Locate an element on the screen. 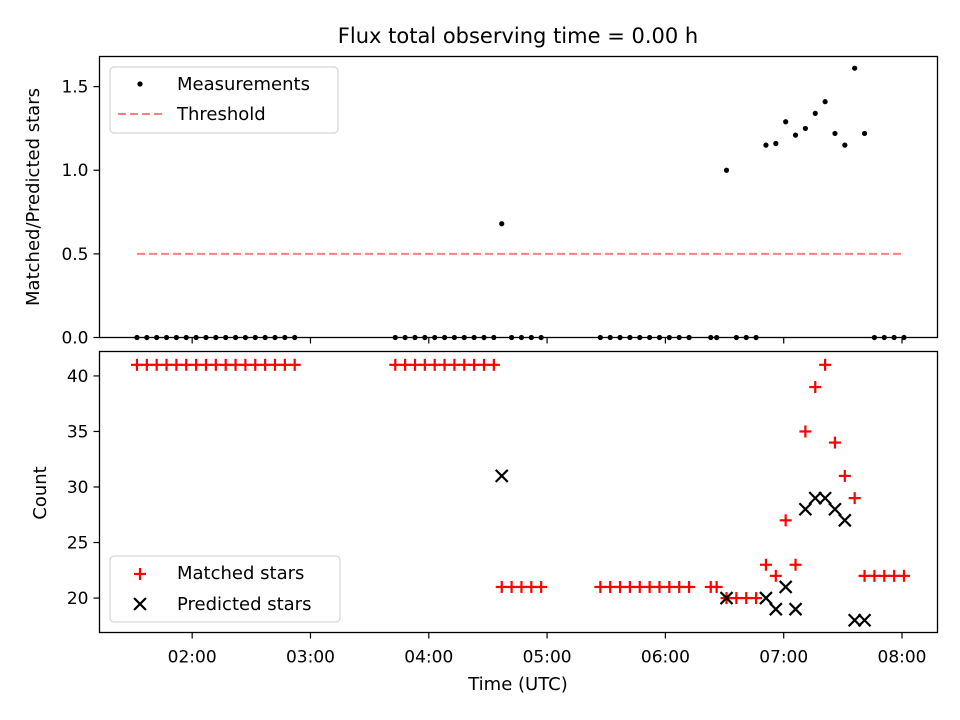 This screenshot has width=960, height=720. bottom-y-tick-label: 30 is located at coordinates (78, 488).